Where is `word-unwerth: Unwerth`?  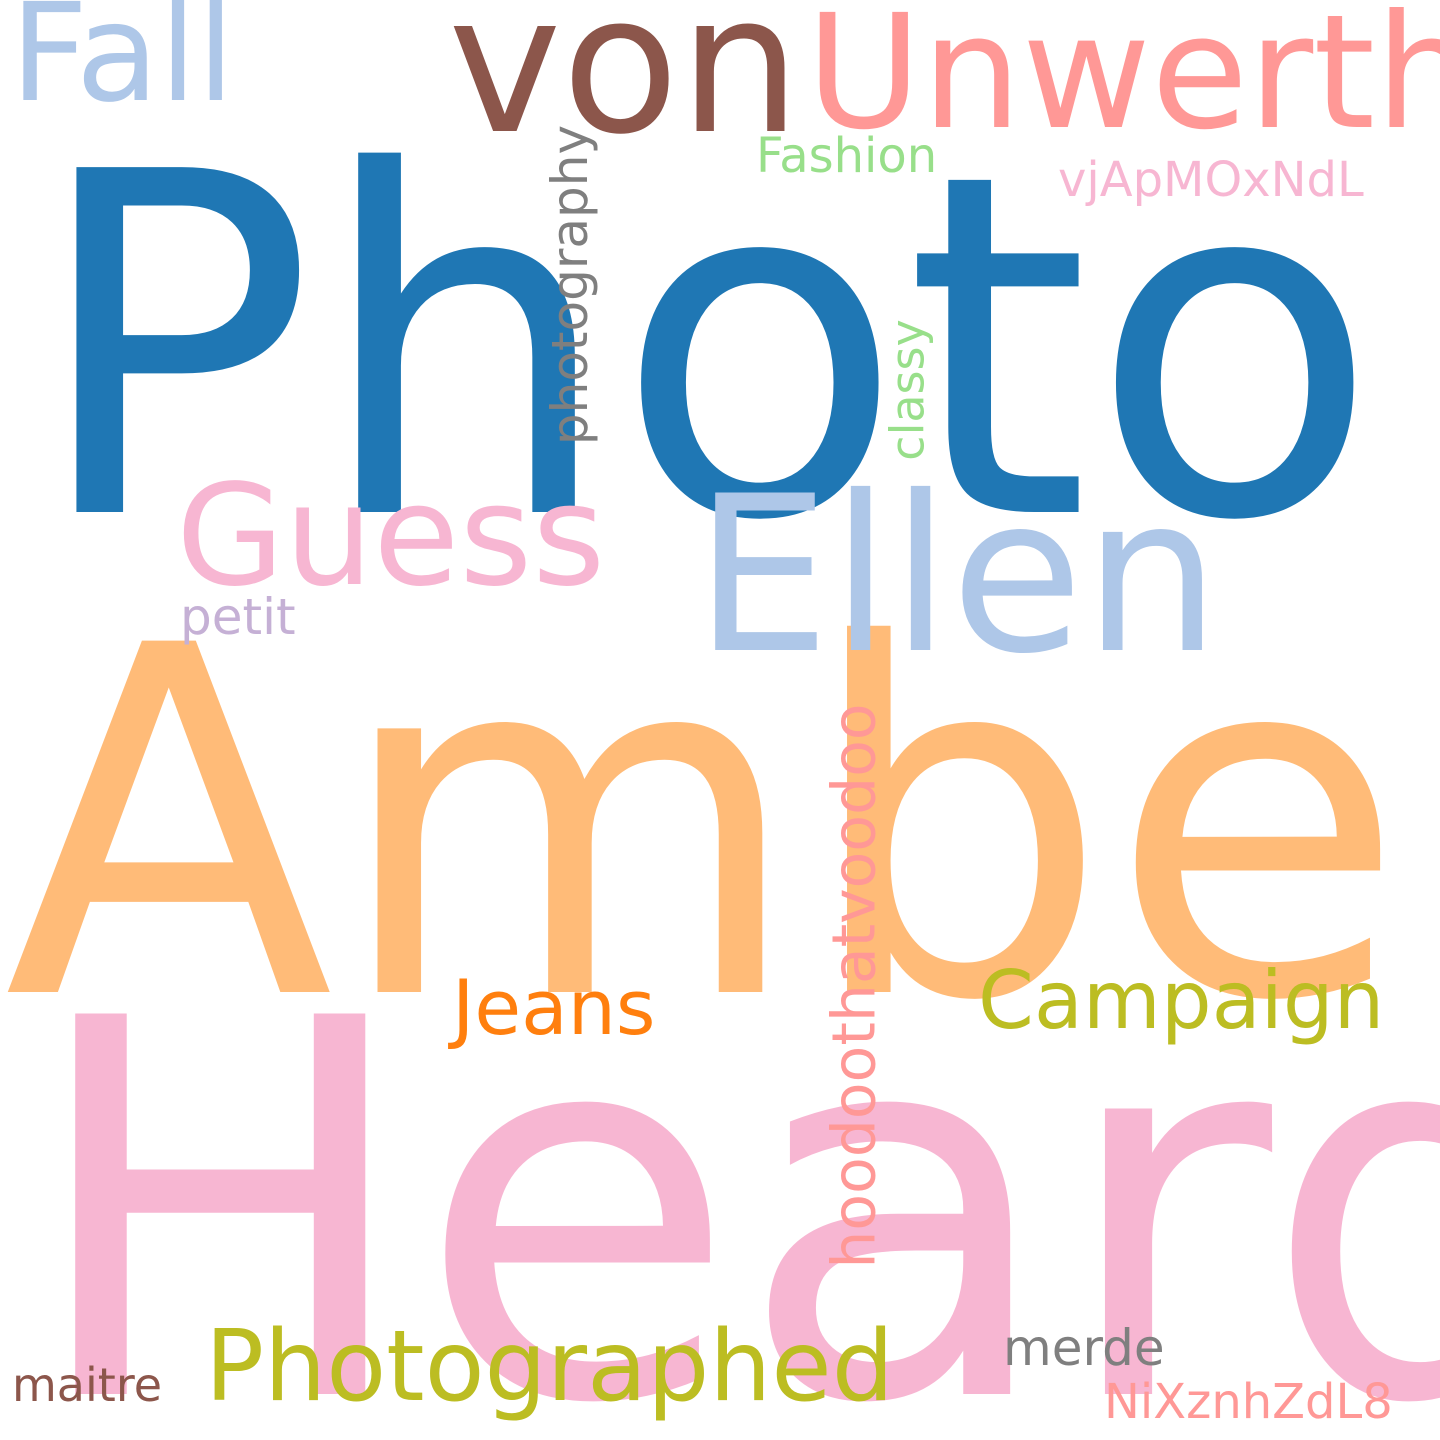 word-unwerth: Unwerth is located at coordinates (1123, 82).